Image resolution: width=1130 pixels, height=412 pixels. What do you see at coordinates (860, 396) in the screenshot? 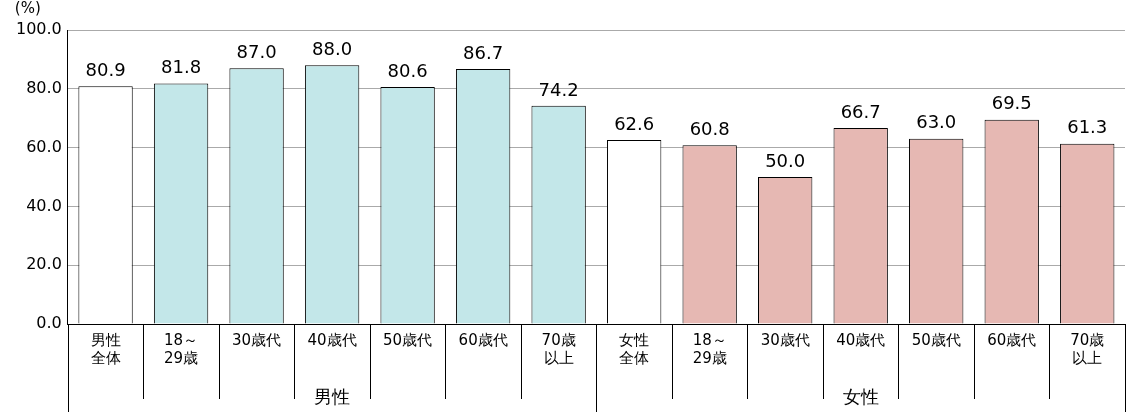
I see `text: 女性` at bounding box center [860, 396].